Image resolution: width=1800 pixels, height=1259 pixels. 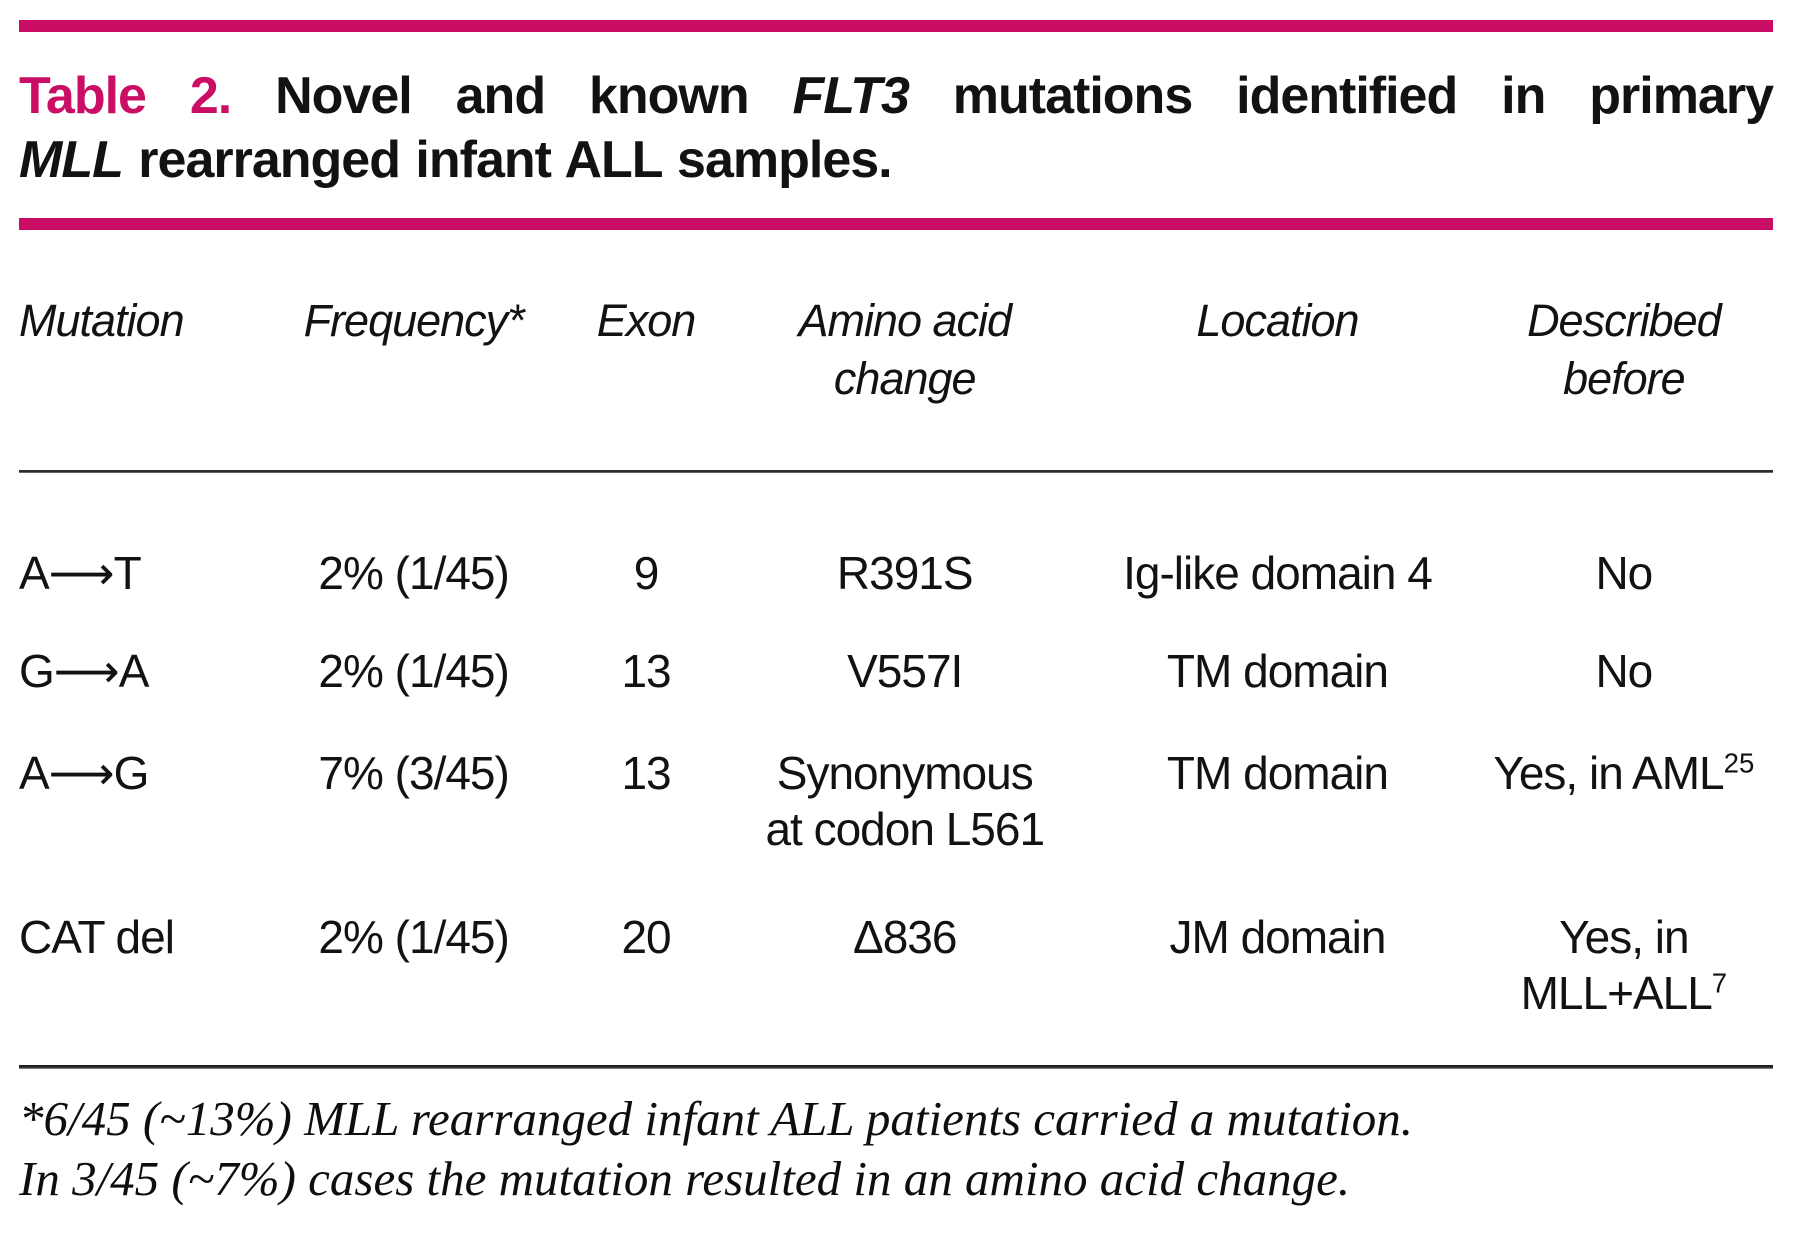 I want to click on header-frequency: Frequency*, so click(x=414, y=320).